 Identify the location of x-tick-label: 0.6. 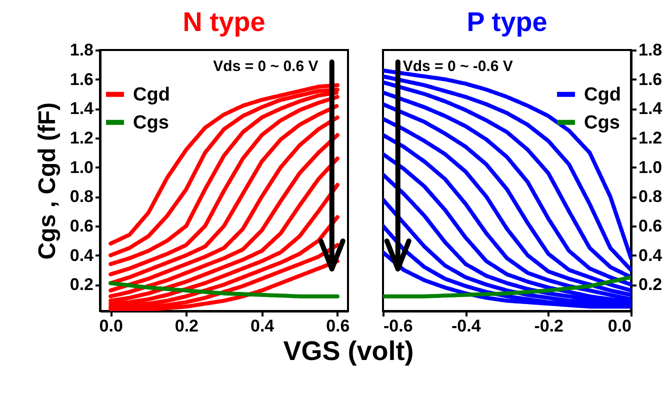
(338, 326).